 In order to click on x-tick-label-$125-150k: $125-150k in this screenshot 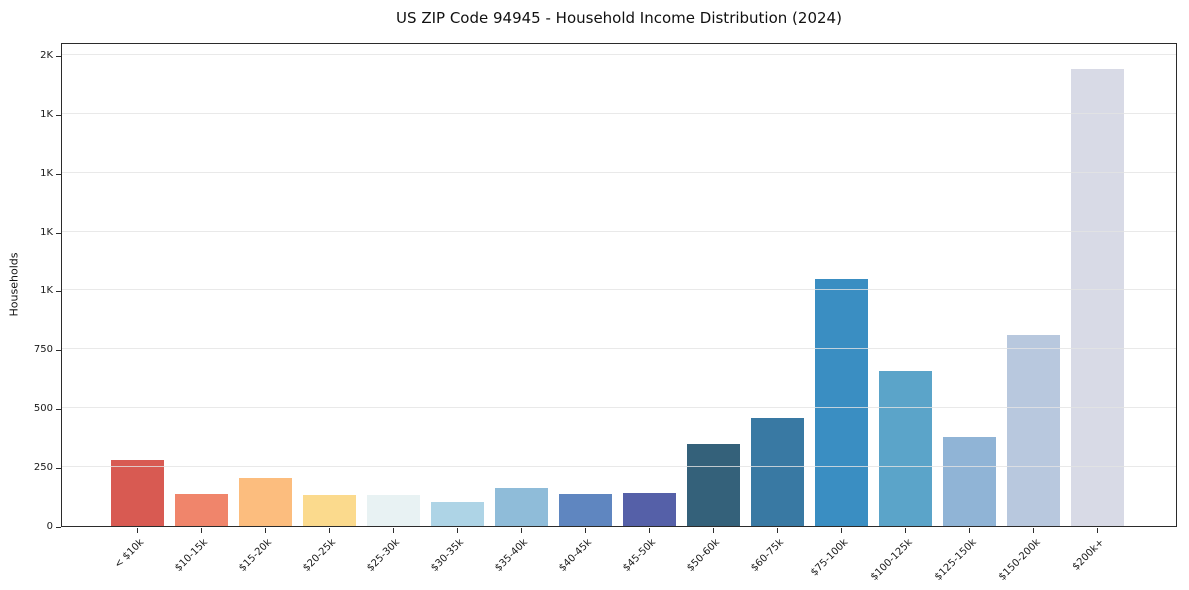, I will do `click(955, 560)`.